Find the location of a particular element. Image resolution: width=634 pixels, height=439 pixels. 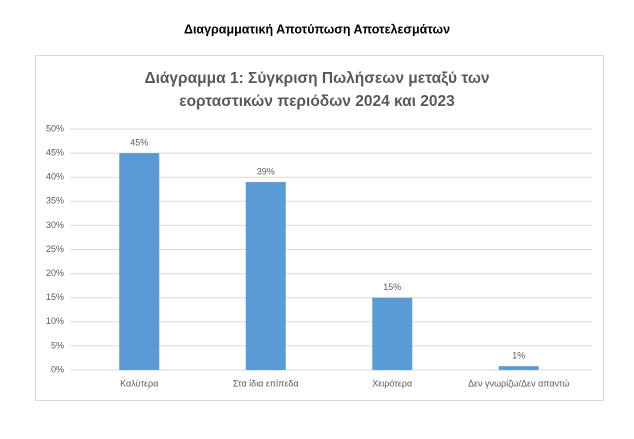

x-tick-label: Χειρότερα is located at coordinates (392, 383).